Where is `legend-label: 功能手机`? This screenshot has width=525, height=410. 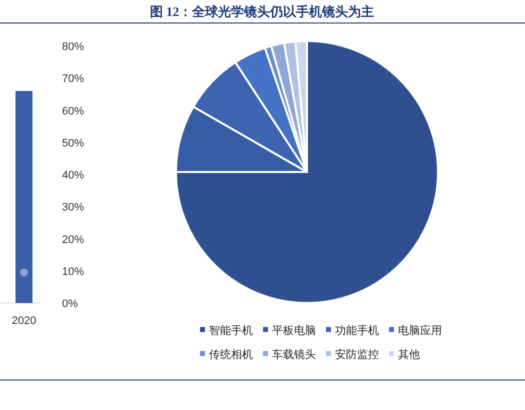
legend-label: 功能手机 is located at coordinates (357, 330).